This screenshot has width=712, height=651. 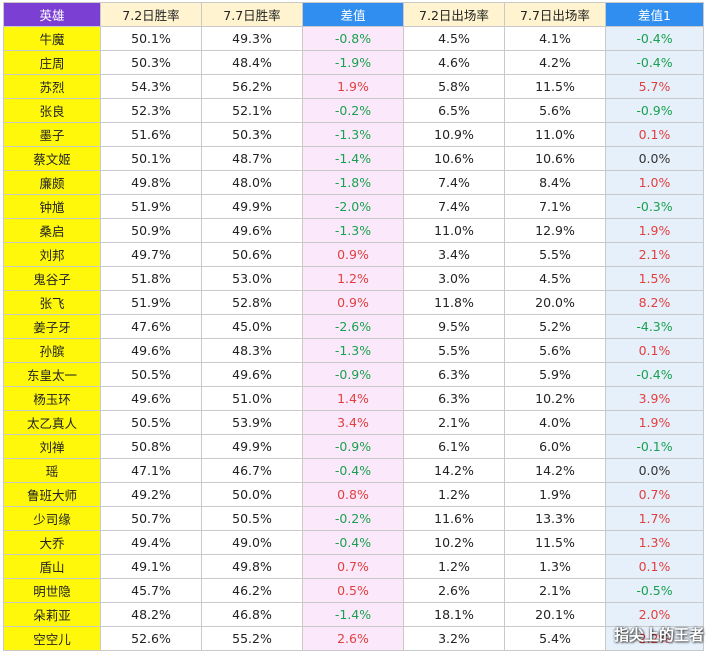 I want to click on winrate-0707-cell: 55.2%, so click(x=252, y=638).